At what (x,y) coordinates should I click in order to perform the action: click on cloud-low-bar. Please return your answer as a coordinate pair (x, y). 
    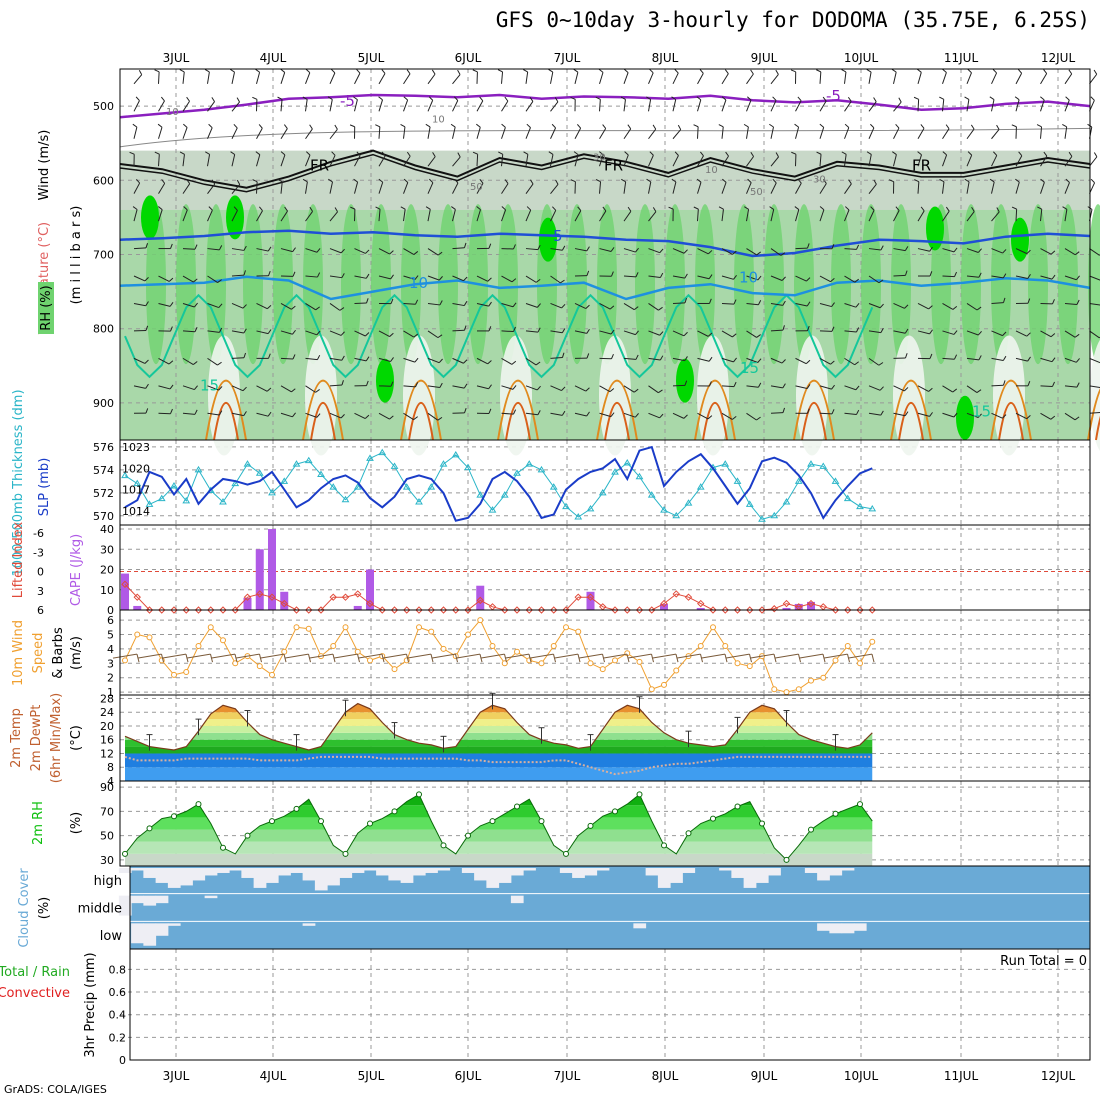
    Looking at the image, I should click on (860, 927).